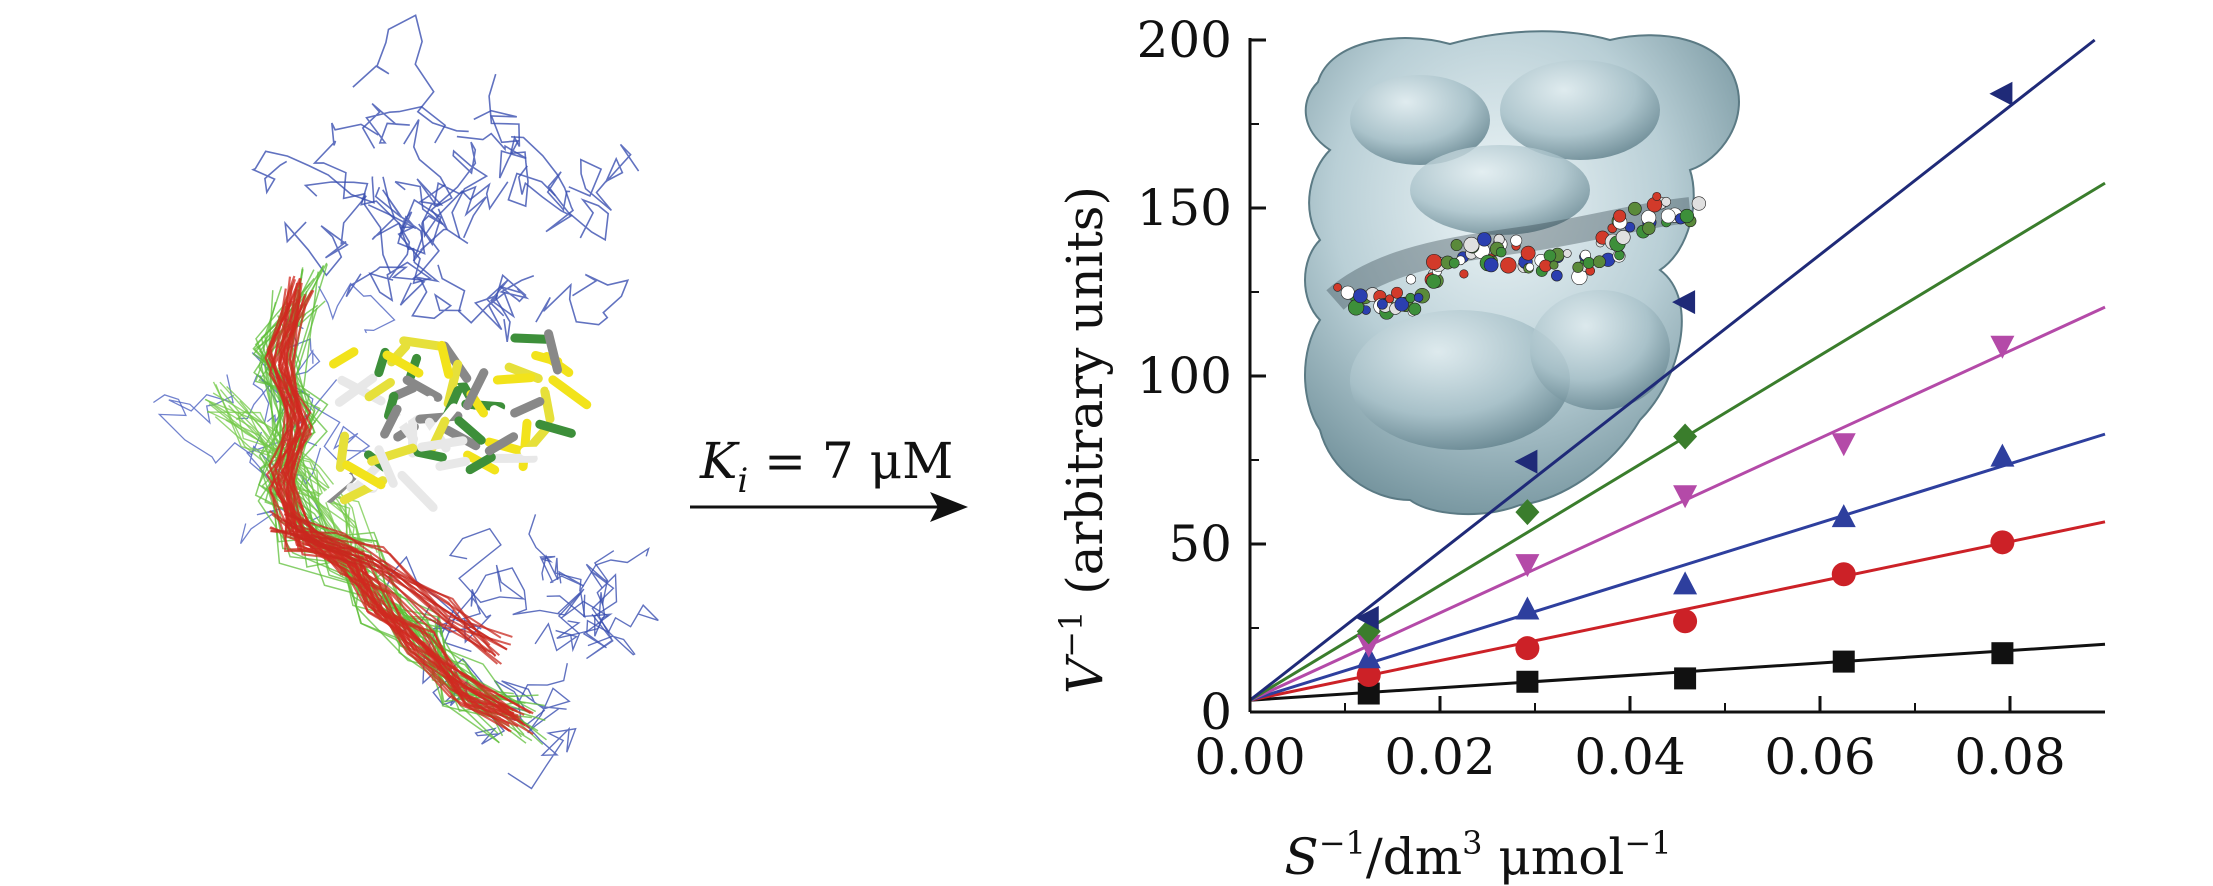 This screenshot has width=2213, height=886. I want to click on ki-label: Ki = 7 μM, so click(826, 466).